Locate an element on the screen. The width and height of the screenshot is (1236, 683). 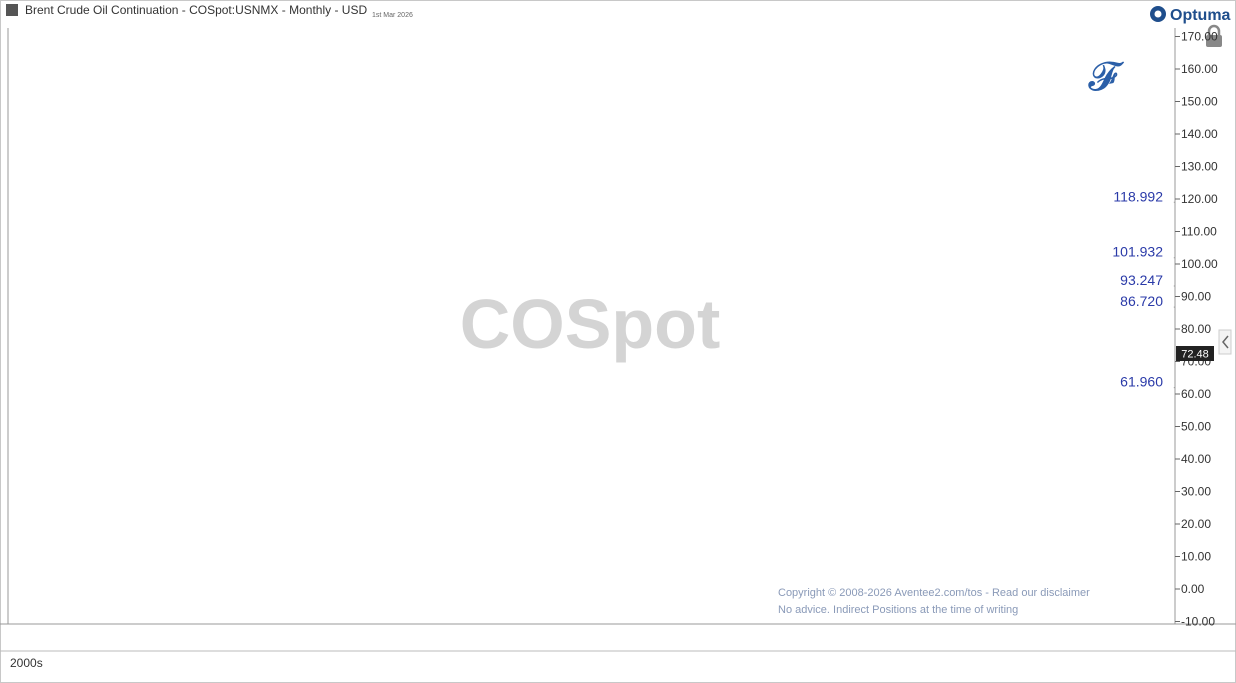
level-label: 93.247 is located at coordinates (1141, 280).